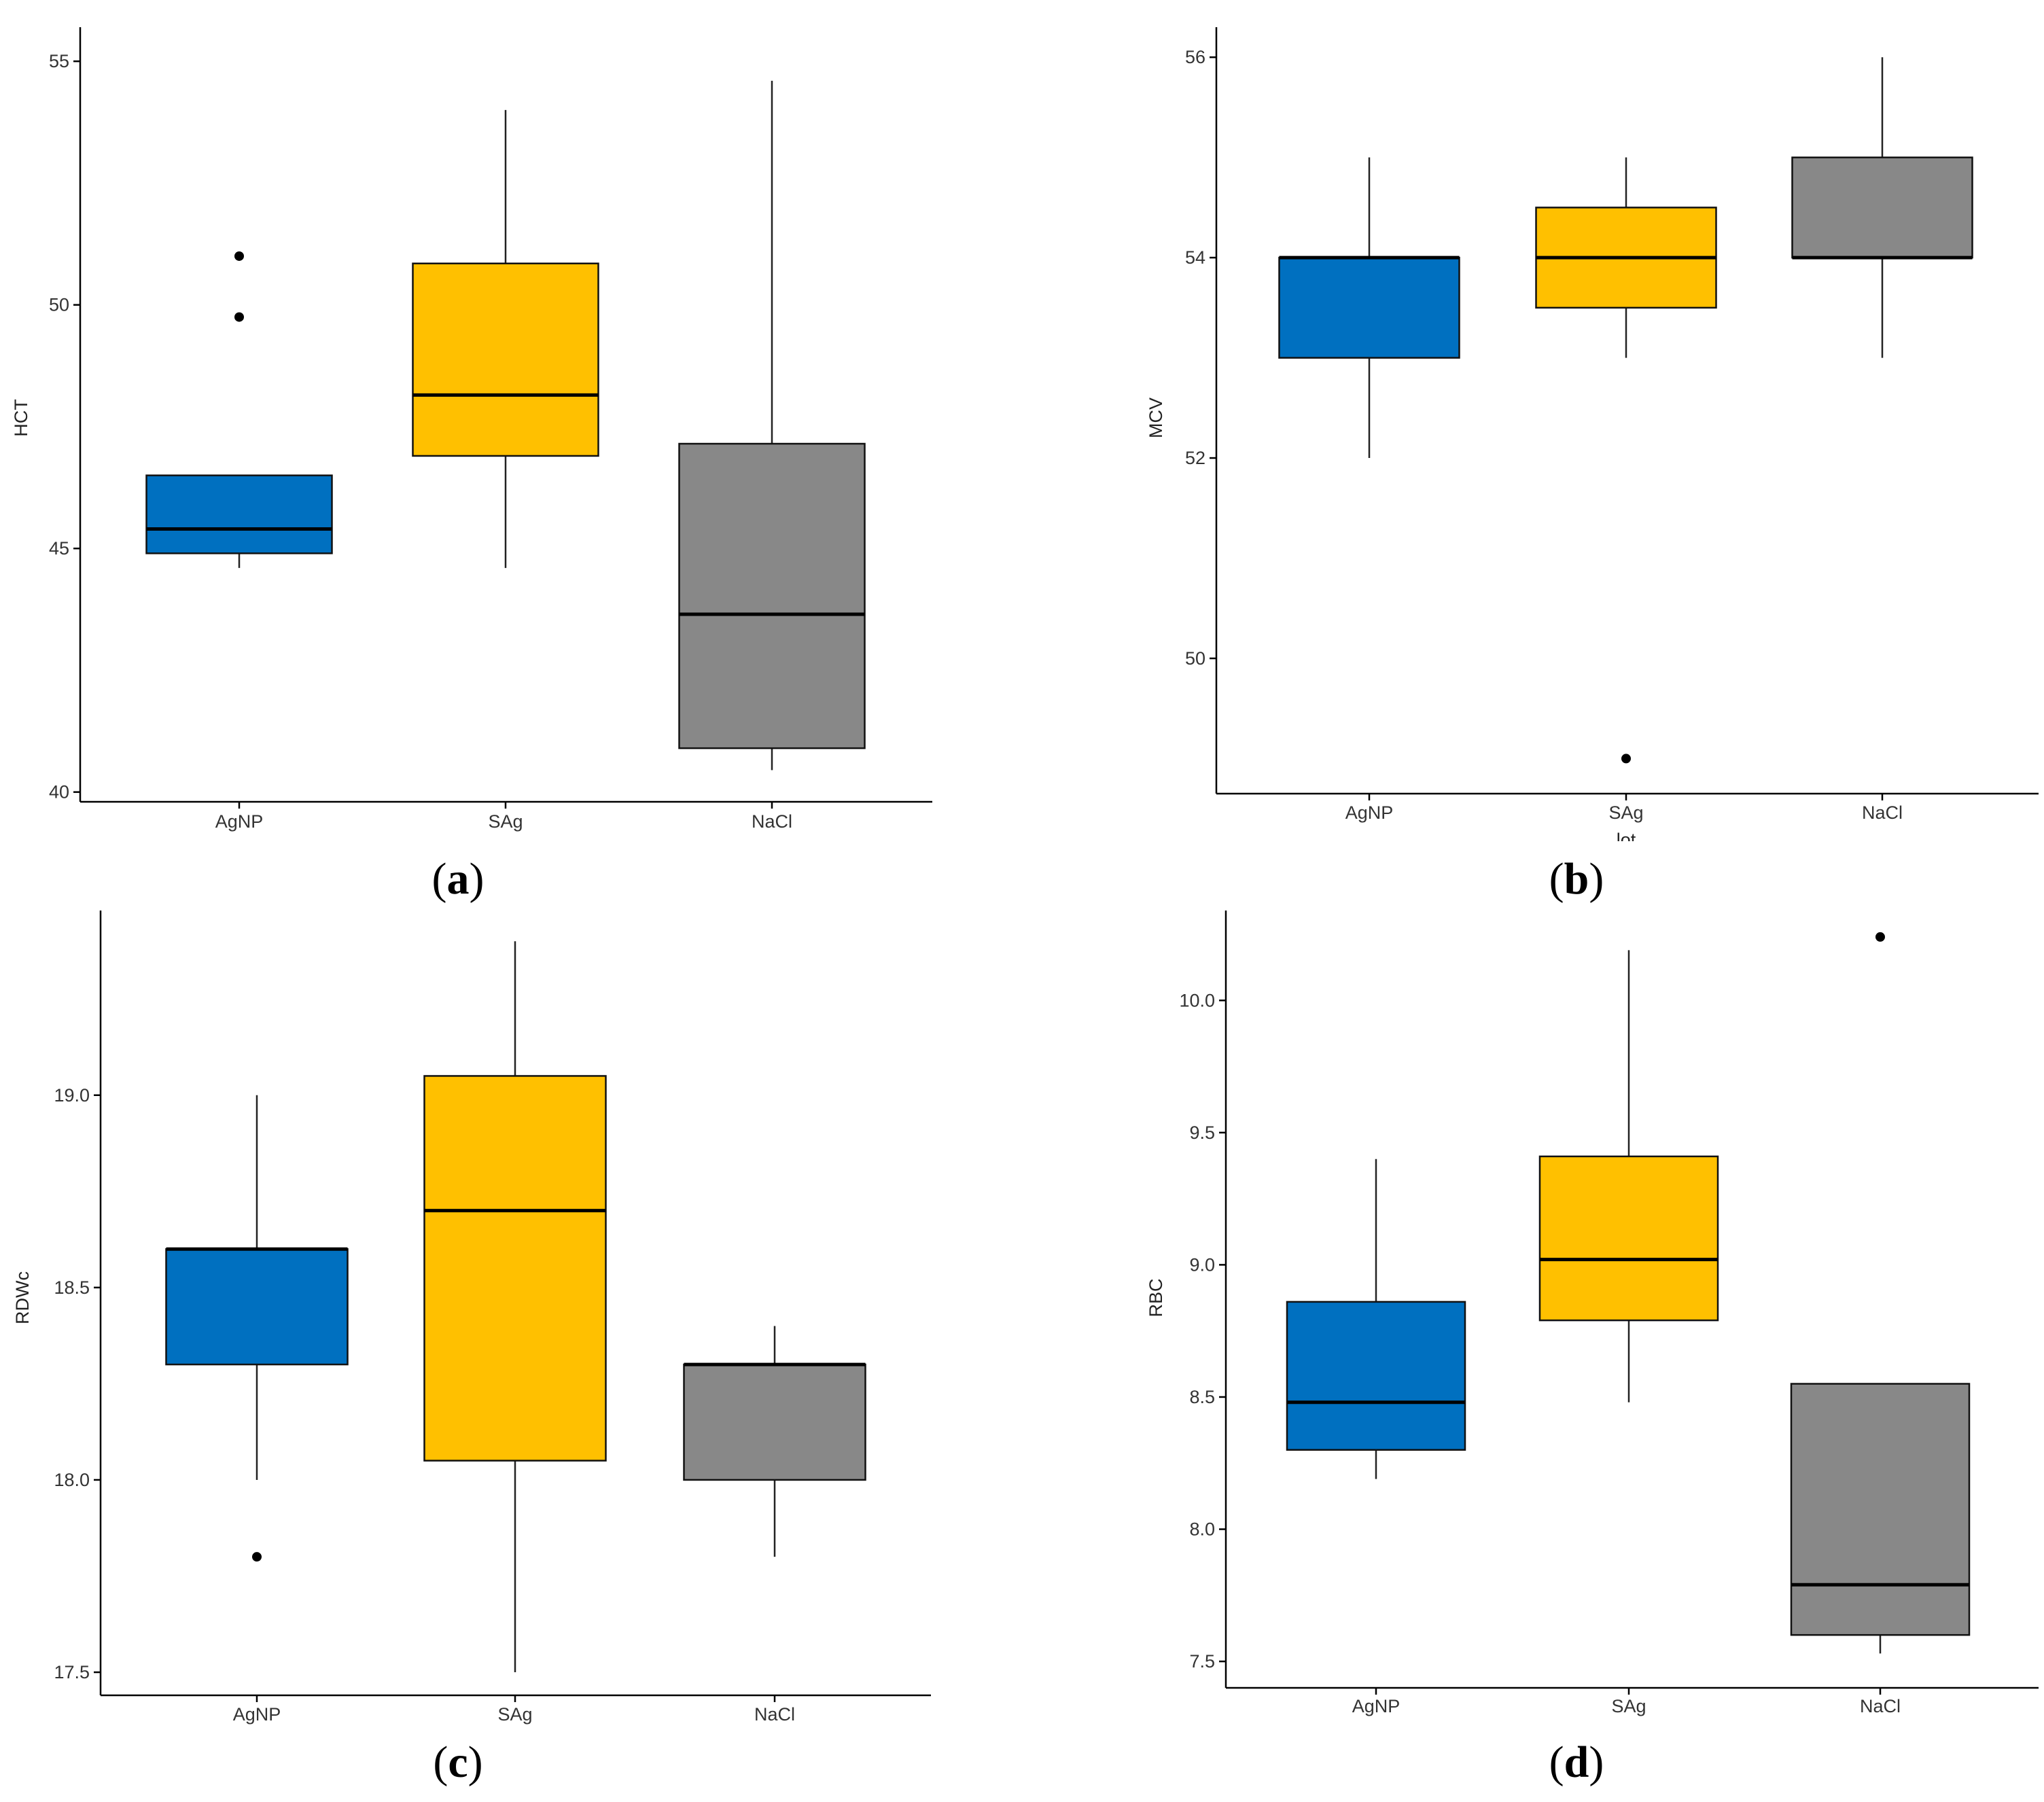 This screenshot has width=2044, height=1802. I want to click on panel-label: (d), so click(1576, 1762).